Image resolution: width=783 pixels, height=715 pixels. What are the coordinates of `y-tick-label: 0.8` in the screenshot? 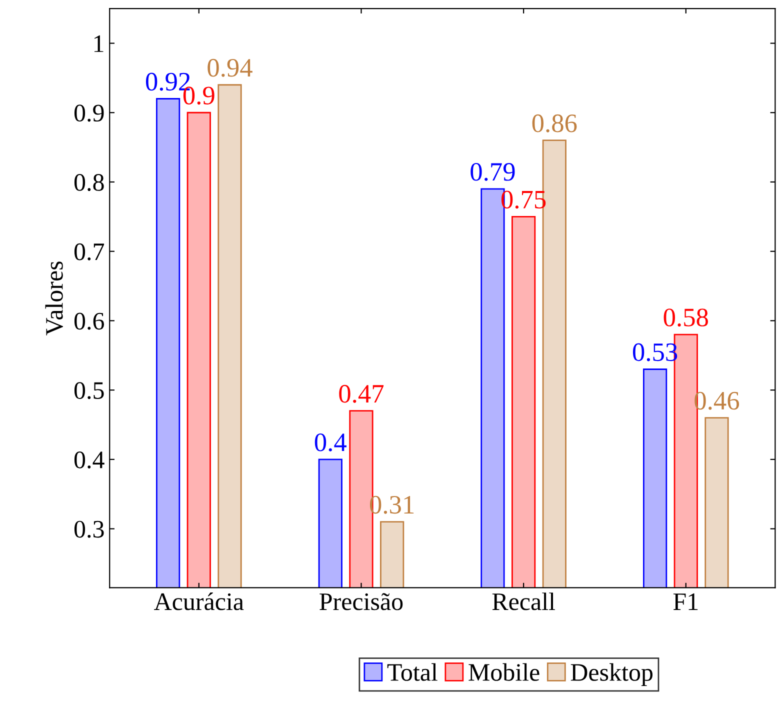 It's located at (89, 183).